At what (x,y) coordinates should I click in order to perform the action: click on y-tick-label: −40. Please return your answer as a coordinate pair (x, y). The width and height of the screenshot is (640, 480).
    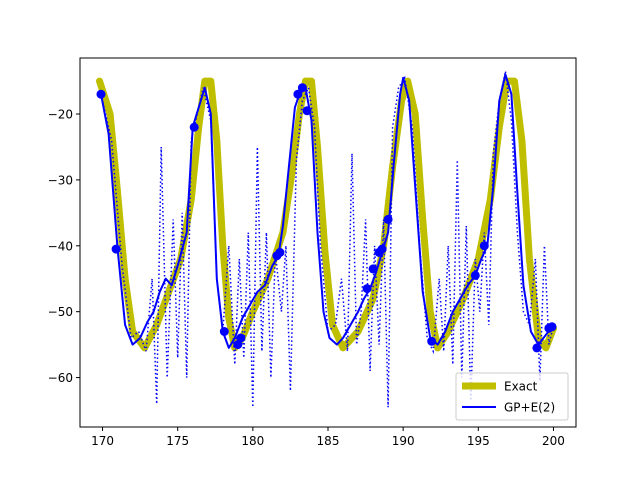
    Looking at the image, I should click on (60, 246).